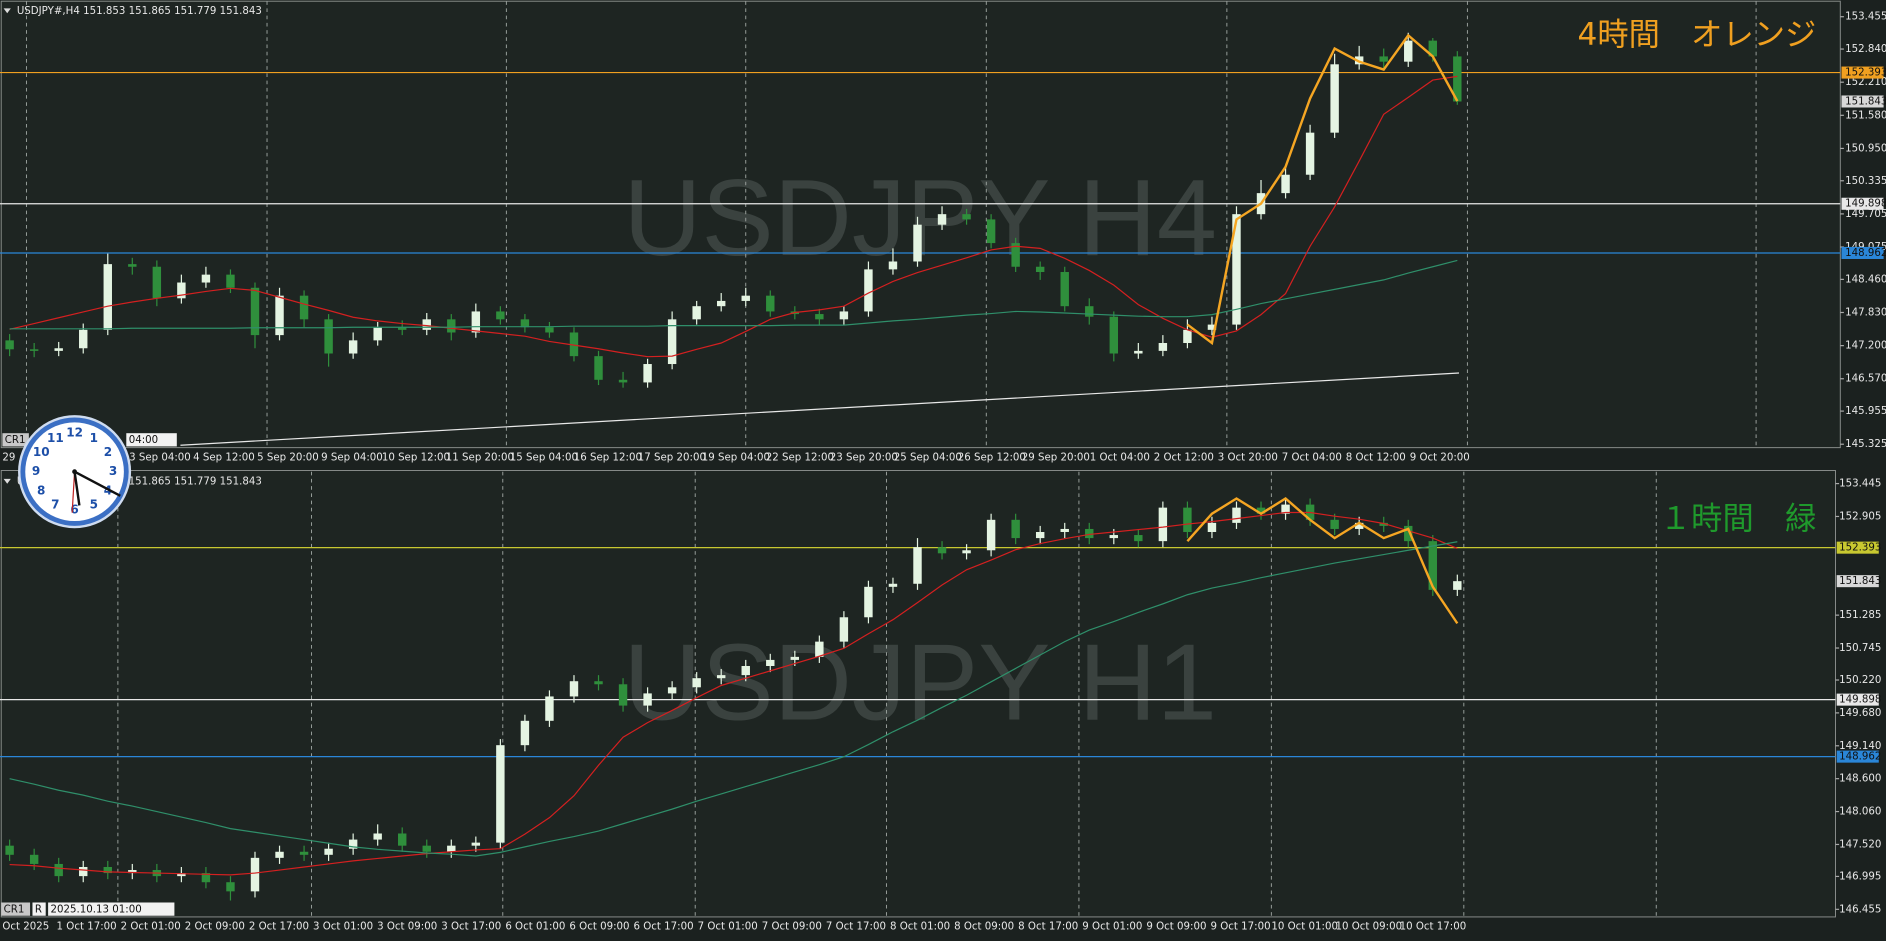  Describe the element at coordinates (480, 457) in the screenshot. I see `x-tick-label: 11 Sep 20:00` at that location.